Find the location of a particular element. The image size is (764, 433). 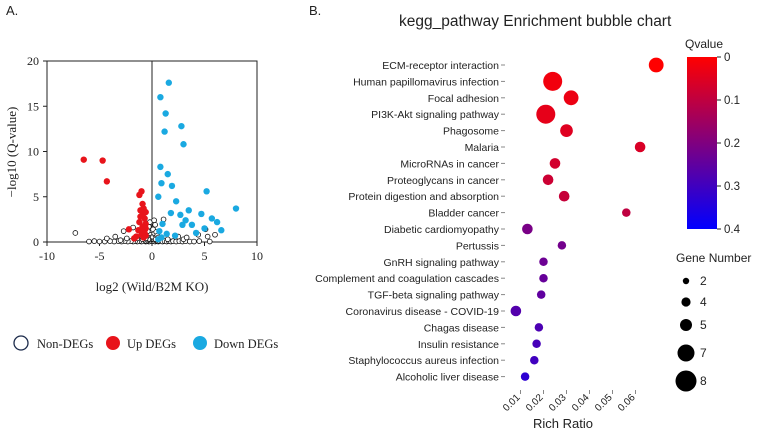

volcano-points is located at coordinates (156, 162).